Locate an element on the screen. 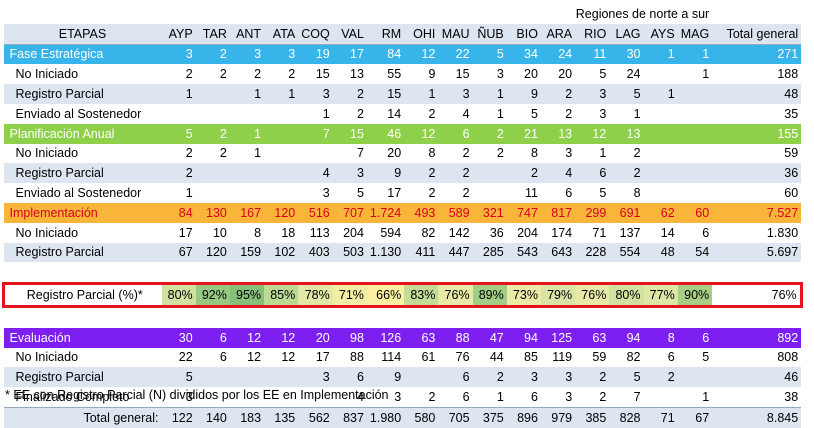 The width and height of the screenshot is (814, 428). row-cell: 54 is located at coordinates (695, 252).